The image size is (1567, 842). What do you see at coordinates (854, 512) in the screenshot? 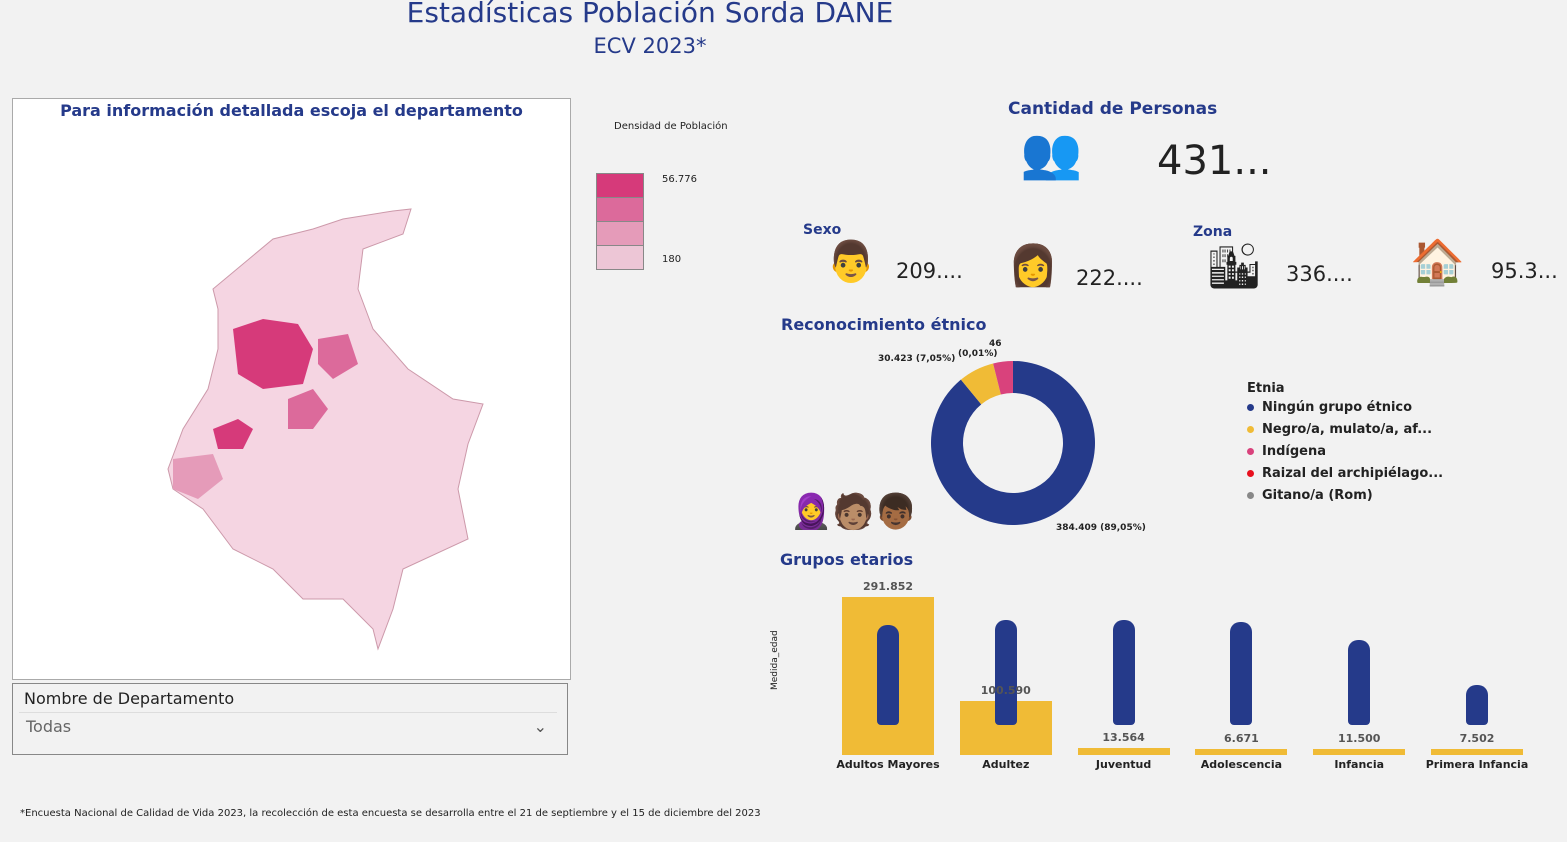
I see `ethnic-people-icon: 🧕🧑🏽👦🏾` at bounding box center [854, 512].